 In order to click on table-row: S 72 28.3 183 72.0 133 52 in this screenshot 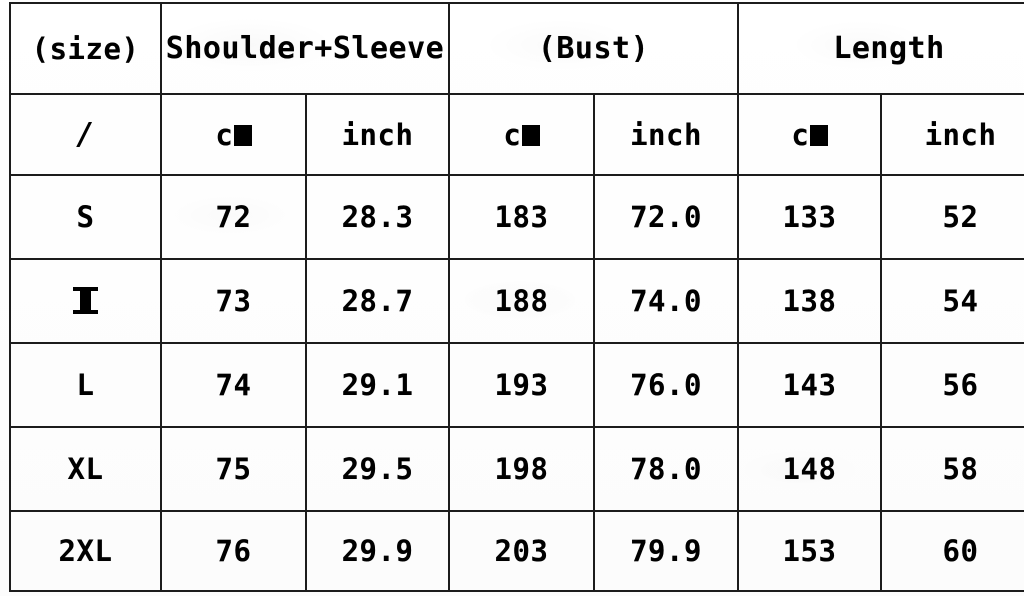, I will do `click(516, 217)`.